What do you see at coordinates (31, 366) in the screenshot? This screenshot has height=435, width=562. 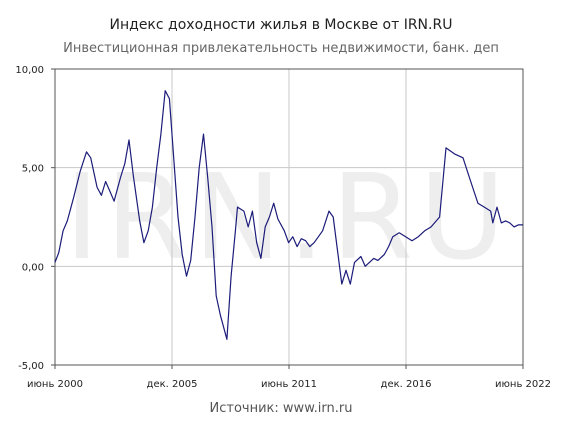 I see `y-tick-label: -5,00` at bounding box center [31, 366].